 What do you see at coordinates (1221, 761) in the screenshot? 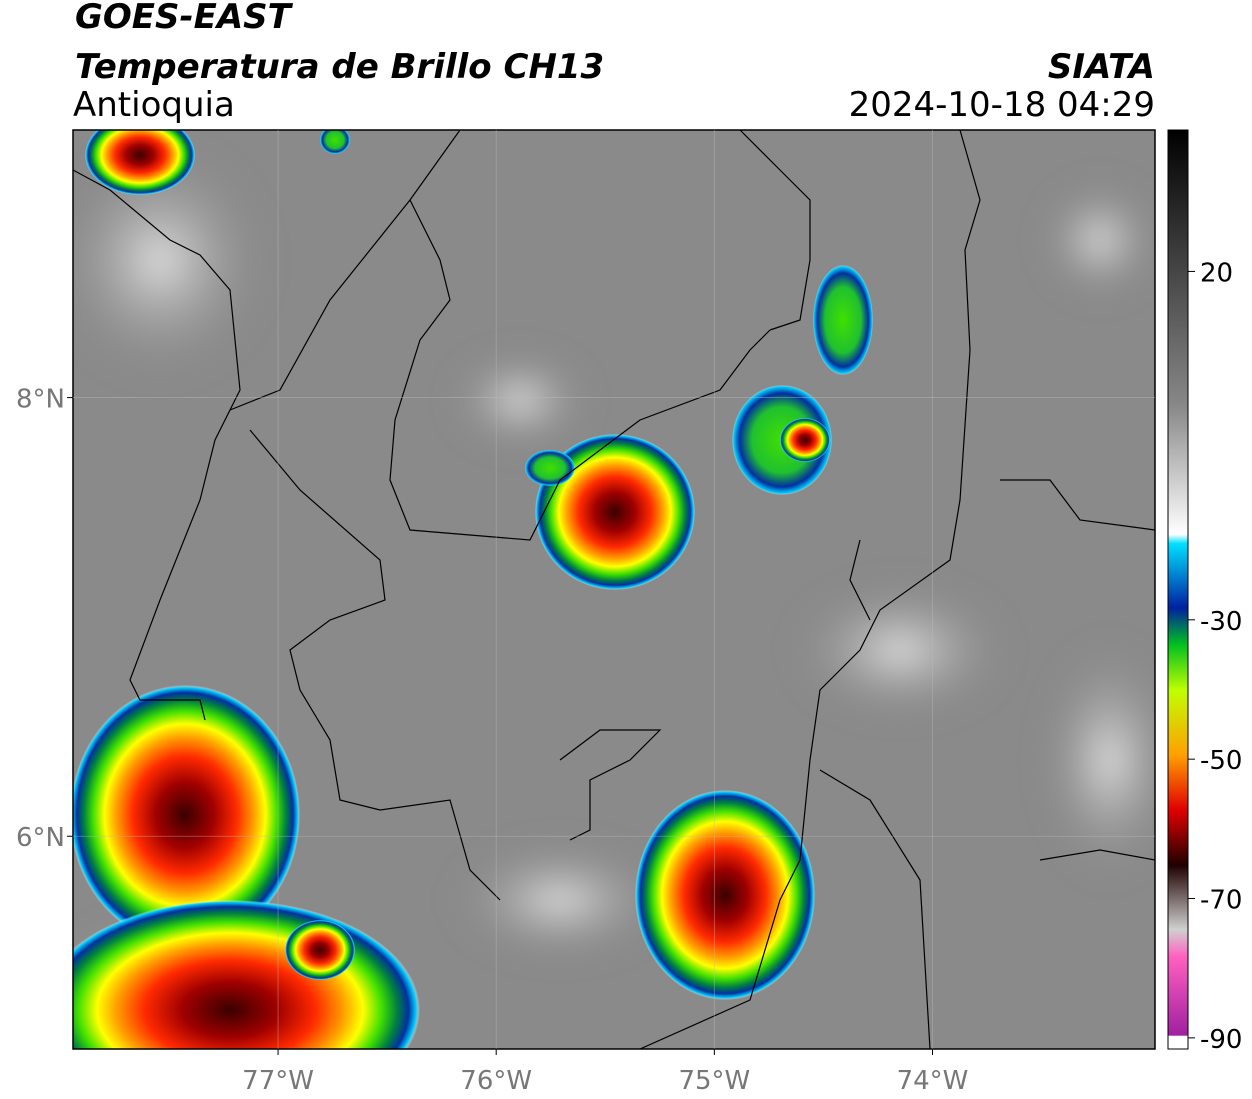
I see `colorbar-tick-label: -50` at bounding box center [1221, 761].